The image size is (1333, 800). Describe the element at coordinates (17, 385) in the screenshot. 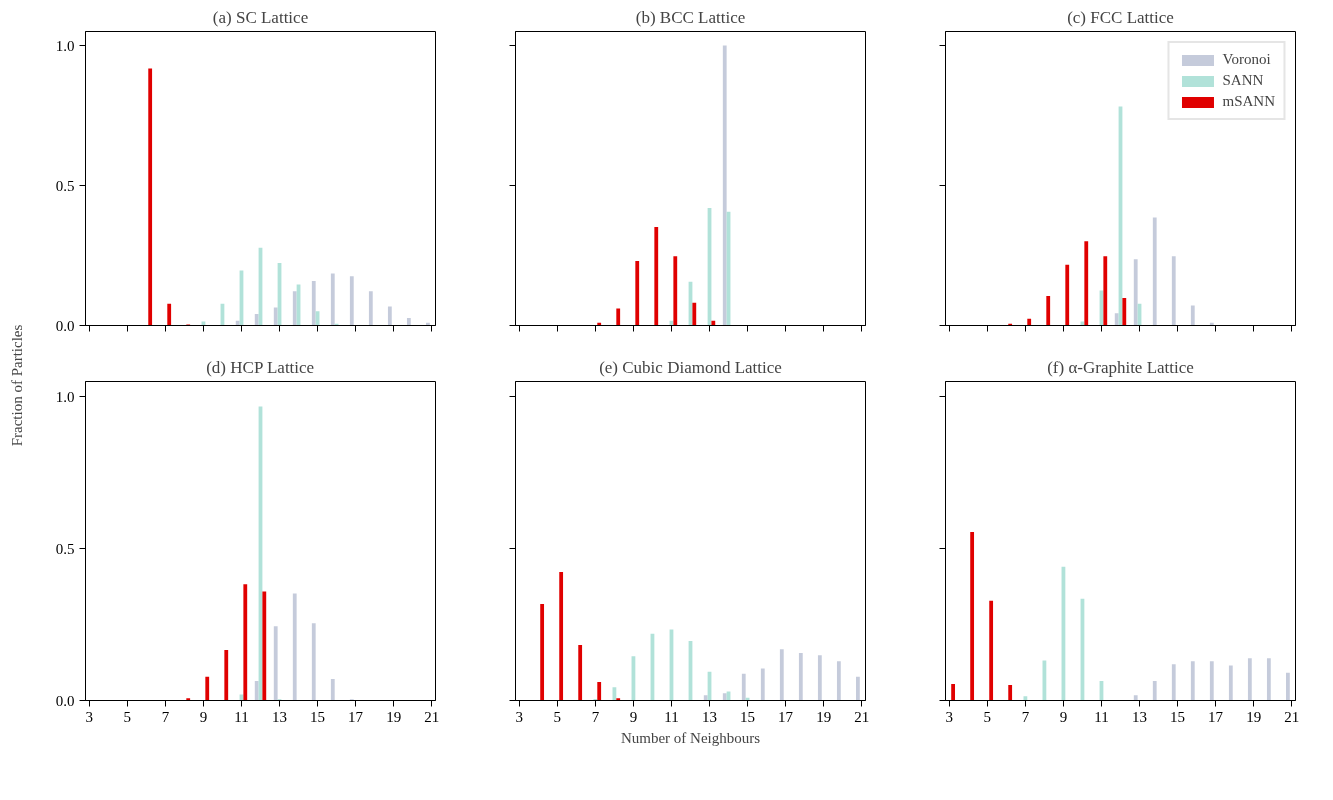

I see `y-axis-title: Fraction of Particles` at that location.